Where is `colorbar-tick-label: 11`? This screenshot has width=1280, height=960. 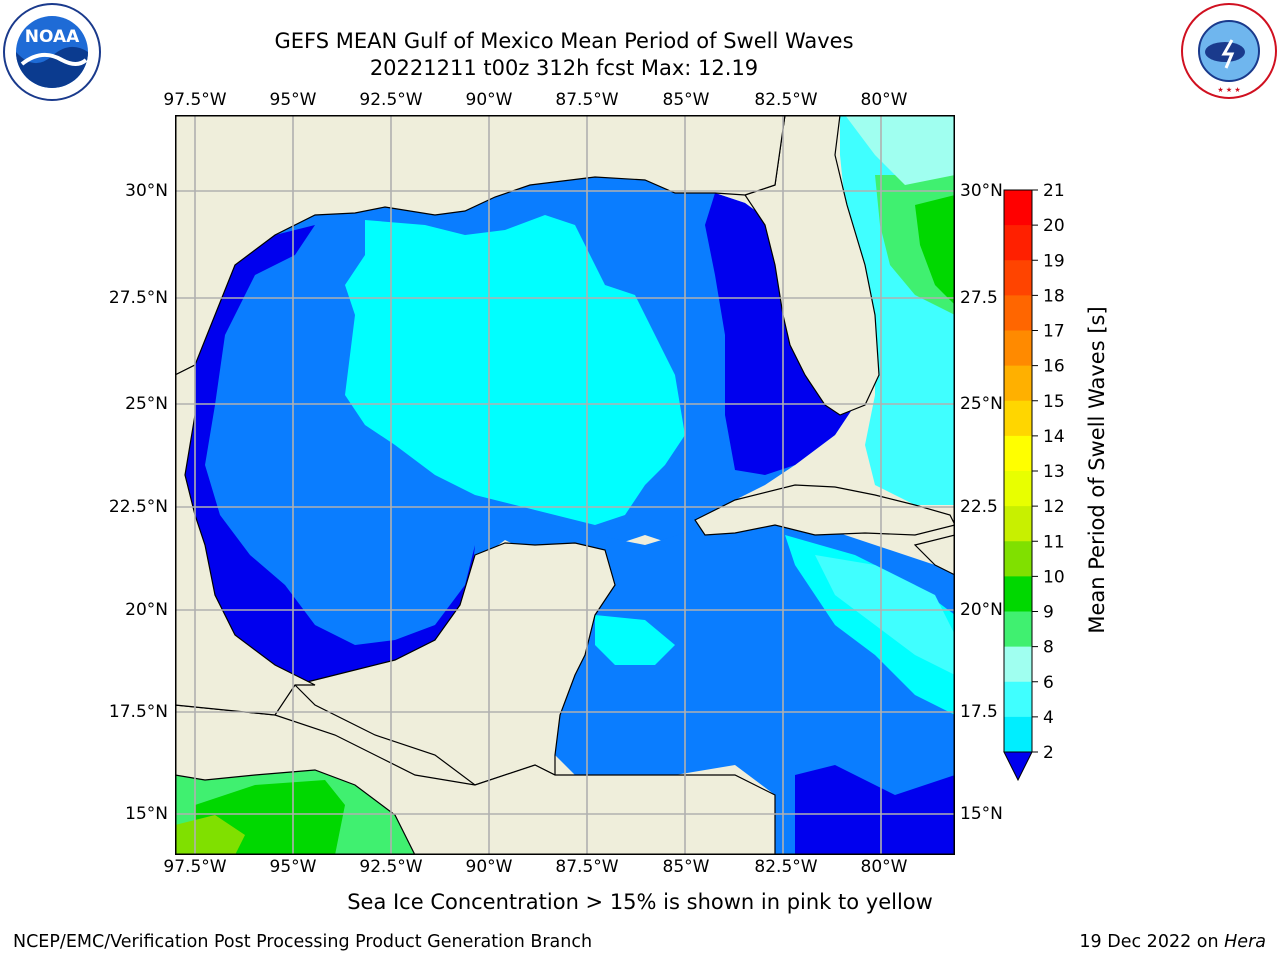
colorbar-tick-label: 11 is located at coordinates (1054, 542).